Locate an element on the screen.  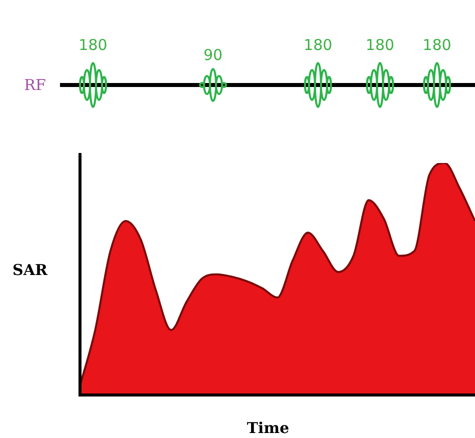
y-axis-title: SAR is located at coordinates (30, 270).